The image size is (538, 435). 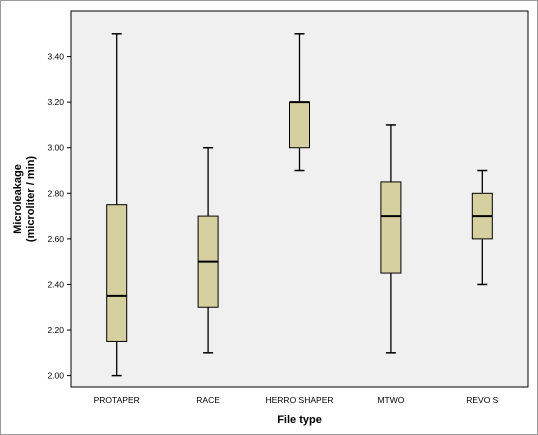 What do you see at coordinates (55, 284) in the screenshot?
I see `y-tick-label: 2.40` at bounding box center [55, 284].